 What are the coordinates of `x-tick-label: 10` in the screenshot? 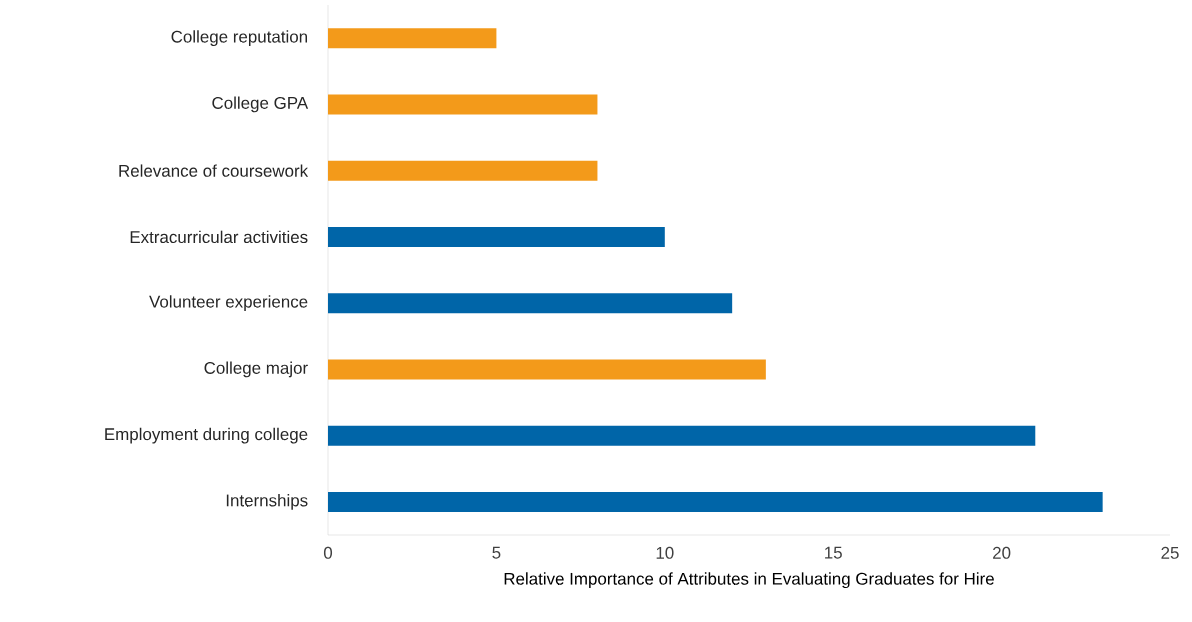 It's located at (665, 552).